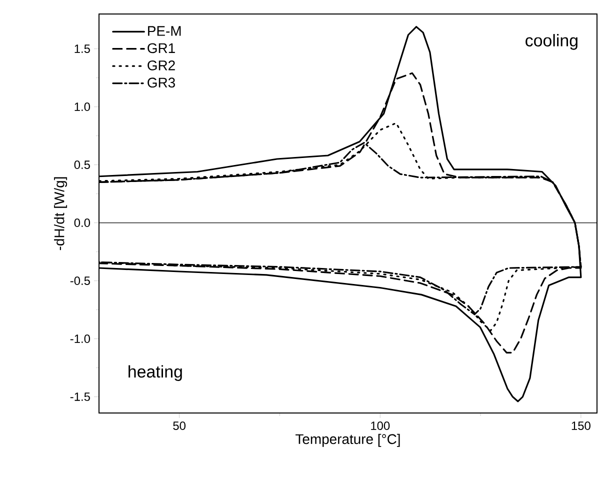  I want to click on y-axis-title: -dH/dt [W/g], so click(61, 213).